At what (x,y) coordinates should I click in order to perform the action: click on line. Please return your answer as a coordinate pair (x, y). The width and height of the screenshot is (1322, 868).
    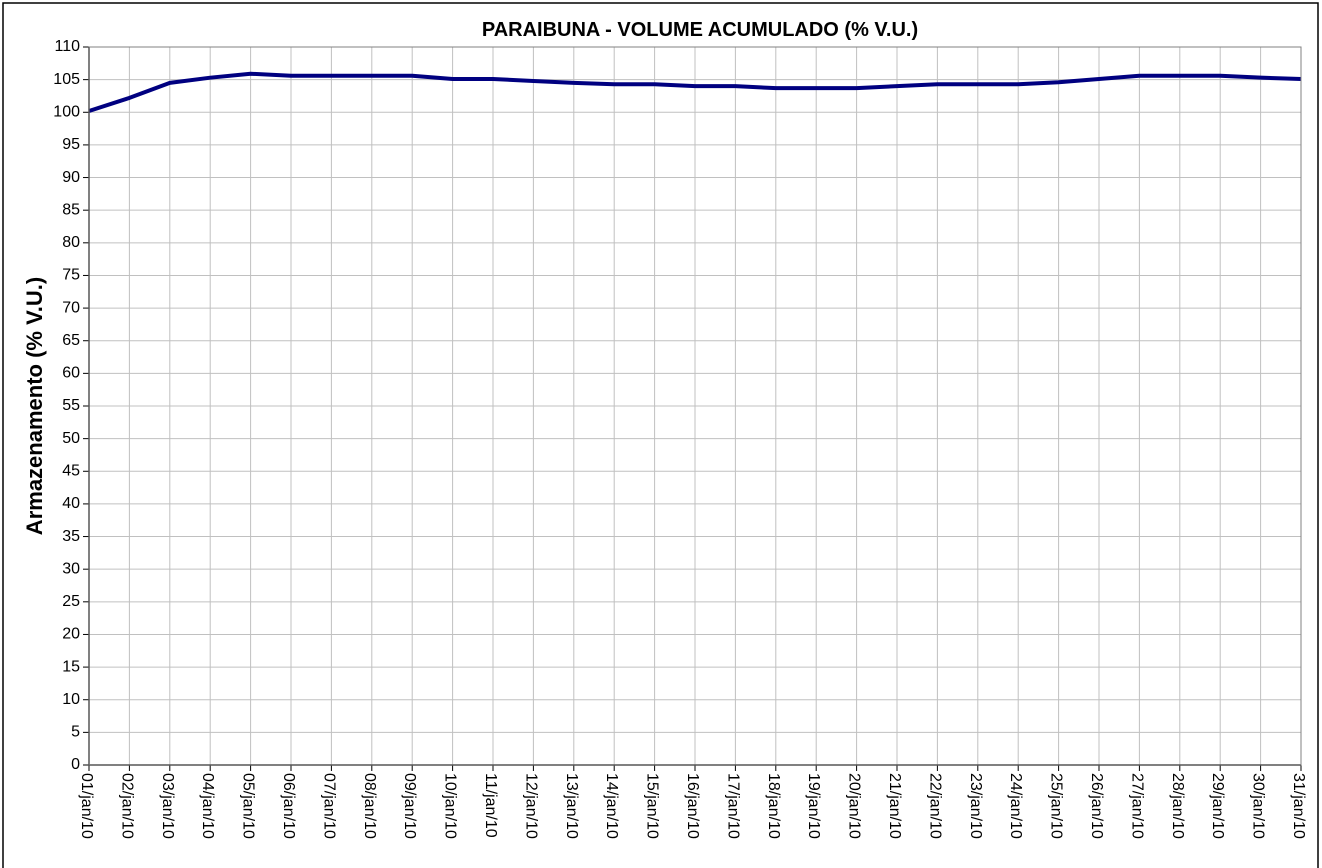
    Looking at the image, I should click on (695, 92).